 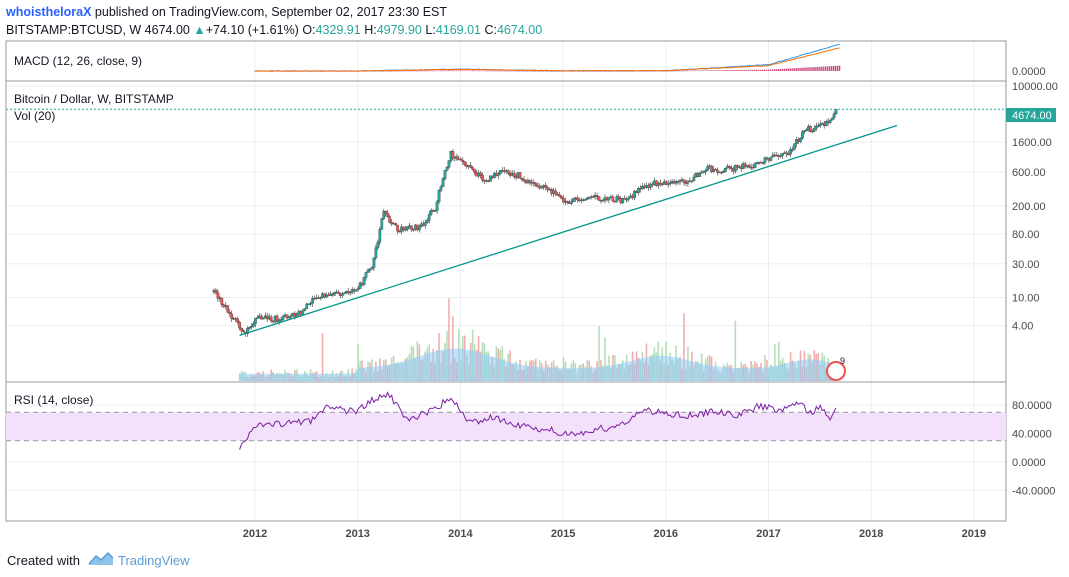 I want to click on rsi-tick-label: -40.0000, so click(x=1033, y=491).